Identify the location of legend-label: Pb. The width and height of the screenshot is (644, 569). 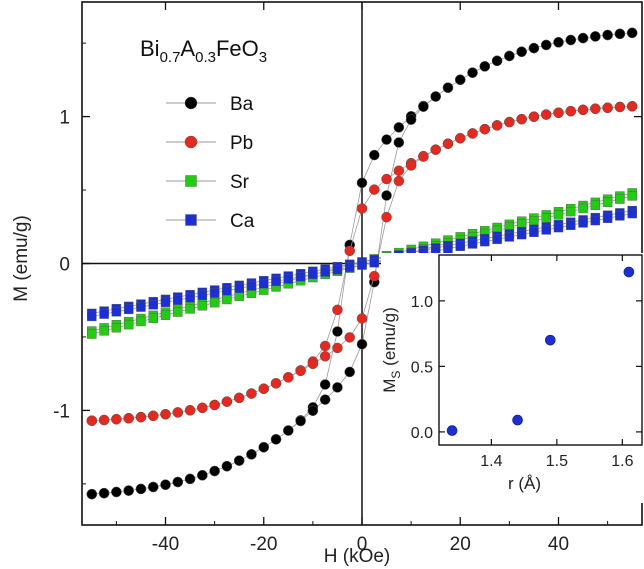
(241, 143).